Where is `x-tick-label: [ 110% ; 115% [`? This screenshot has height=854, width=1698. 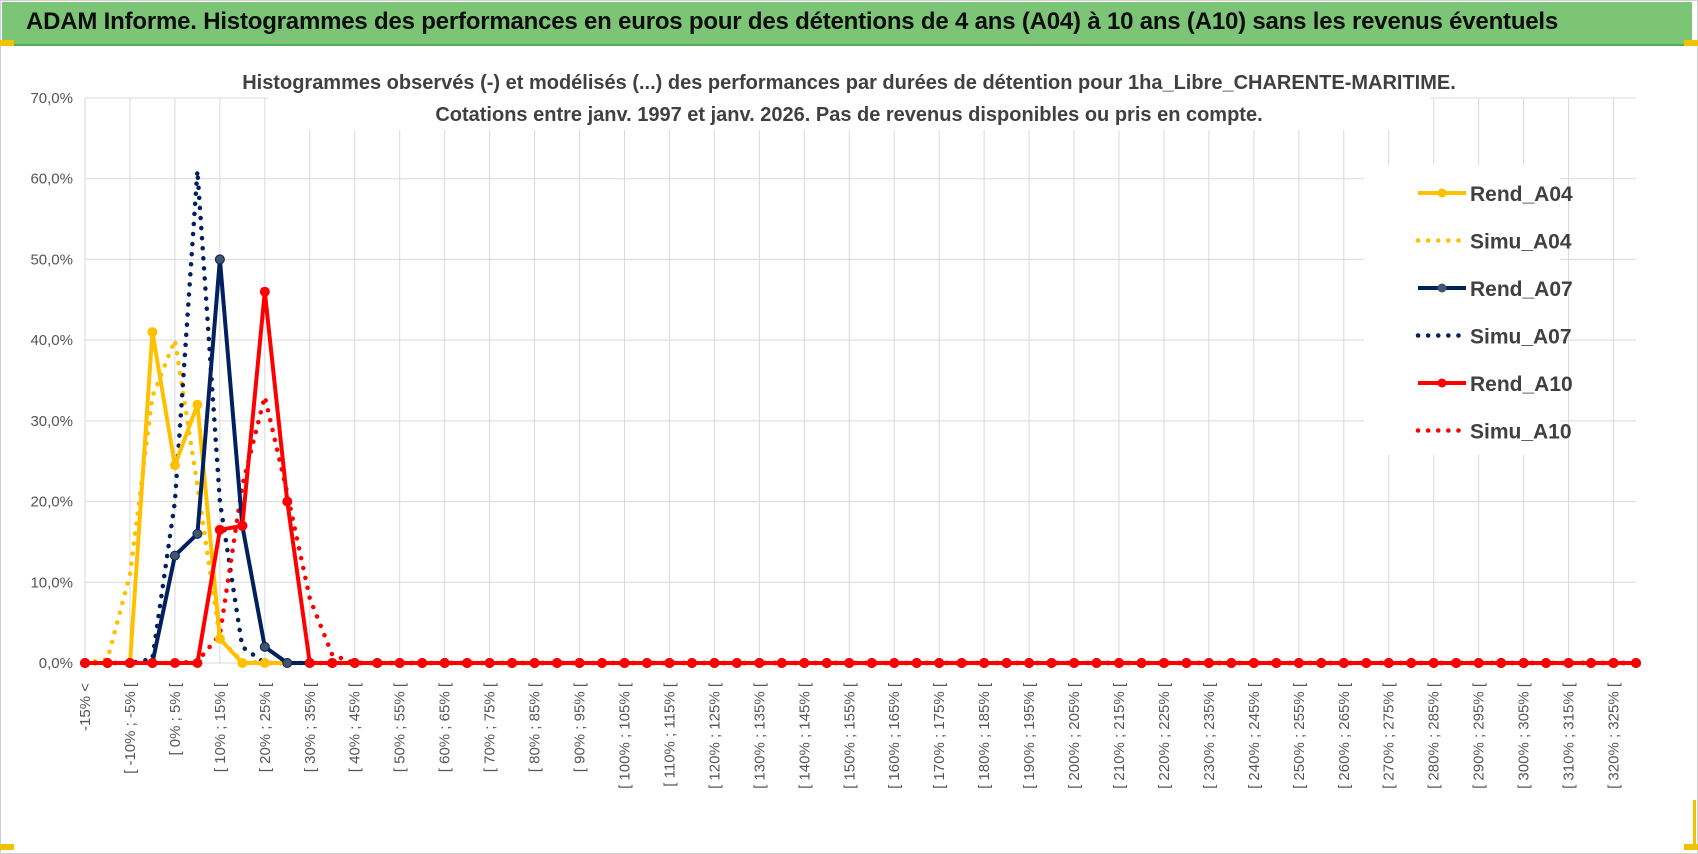 x-tick-label: [ 110% ; 115% [ is located at coordinates (669, 734).